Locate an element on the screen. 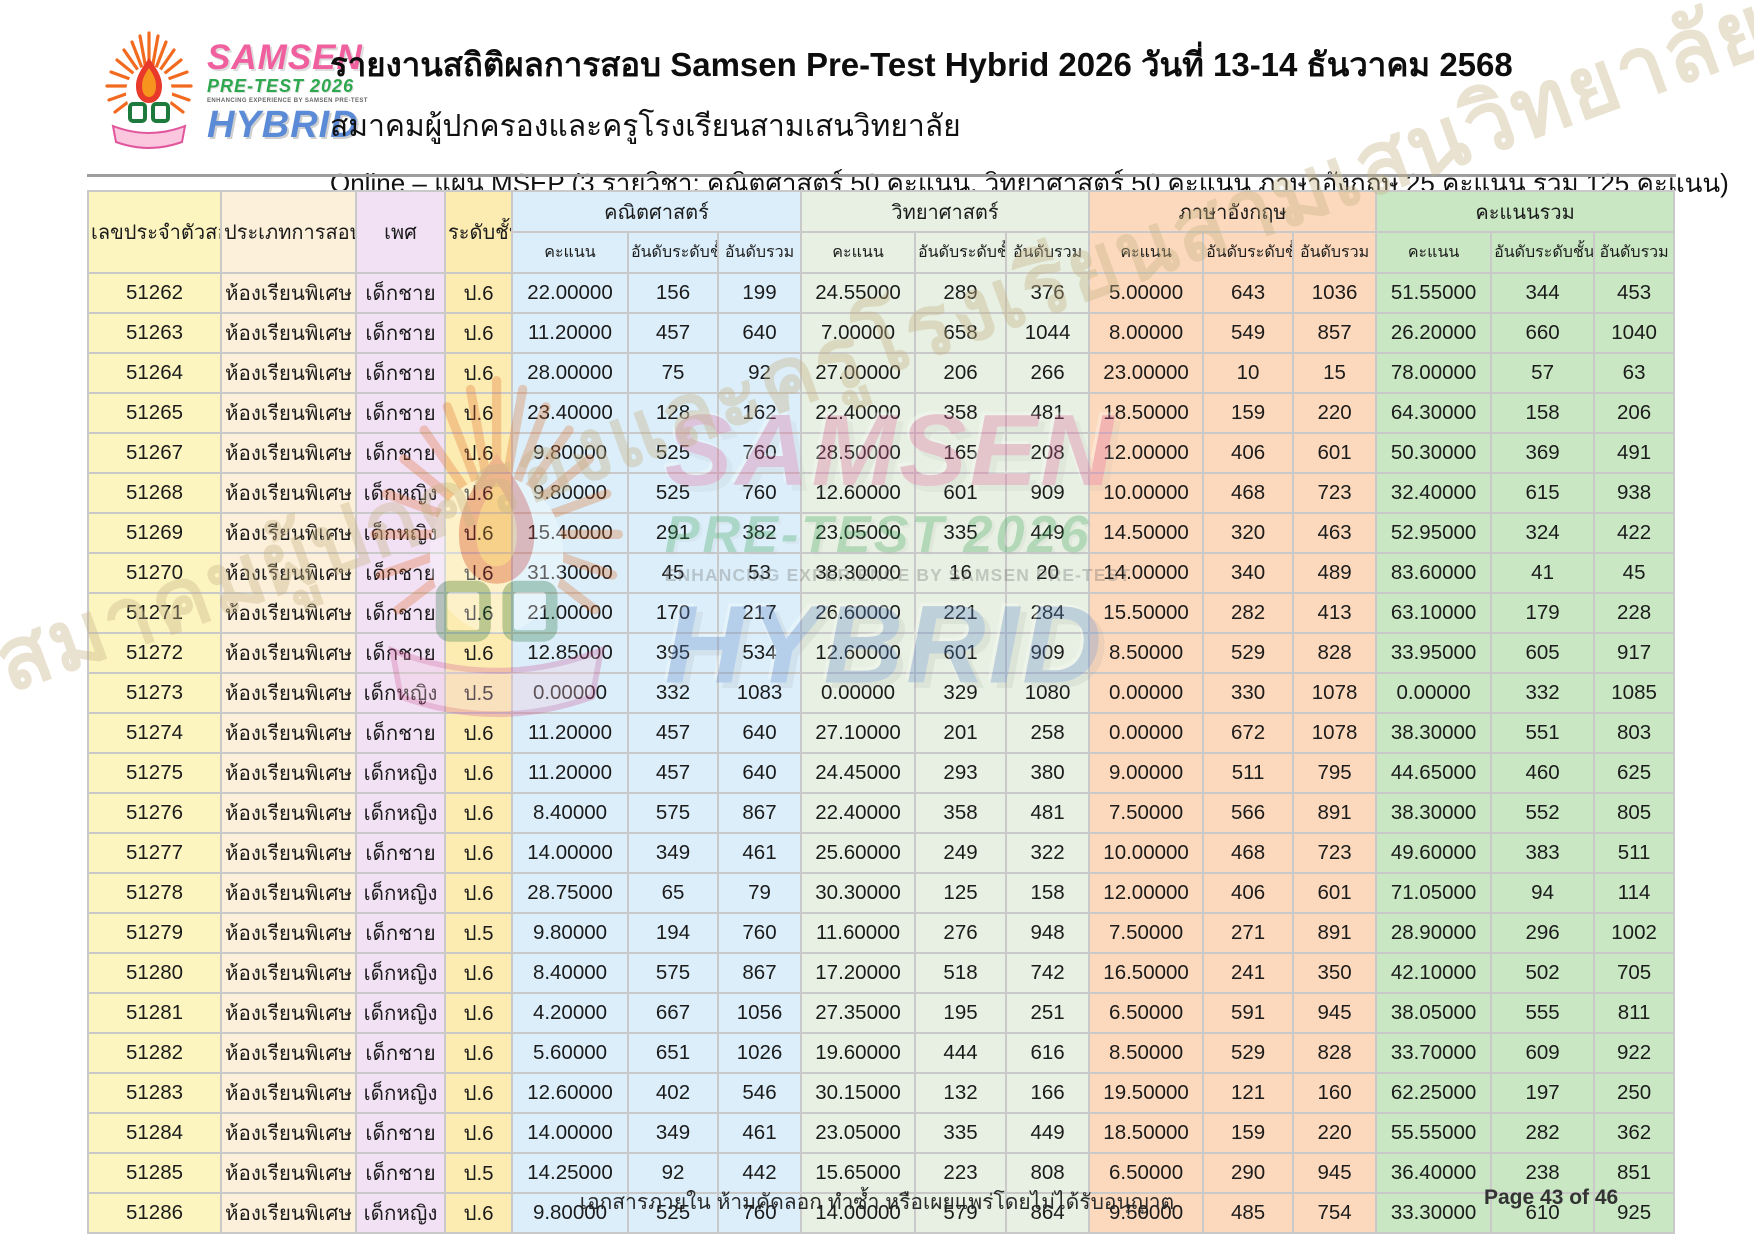 The height and width of the screenshot is (1241, 1754). cell-total-rank-overall: 625 is located at coordinates (1634, 773).